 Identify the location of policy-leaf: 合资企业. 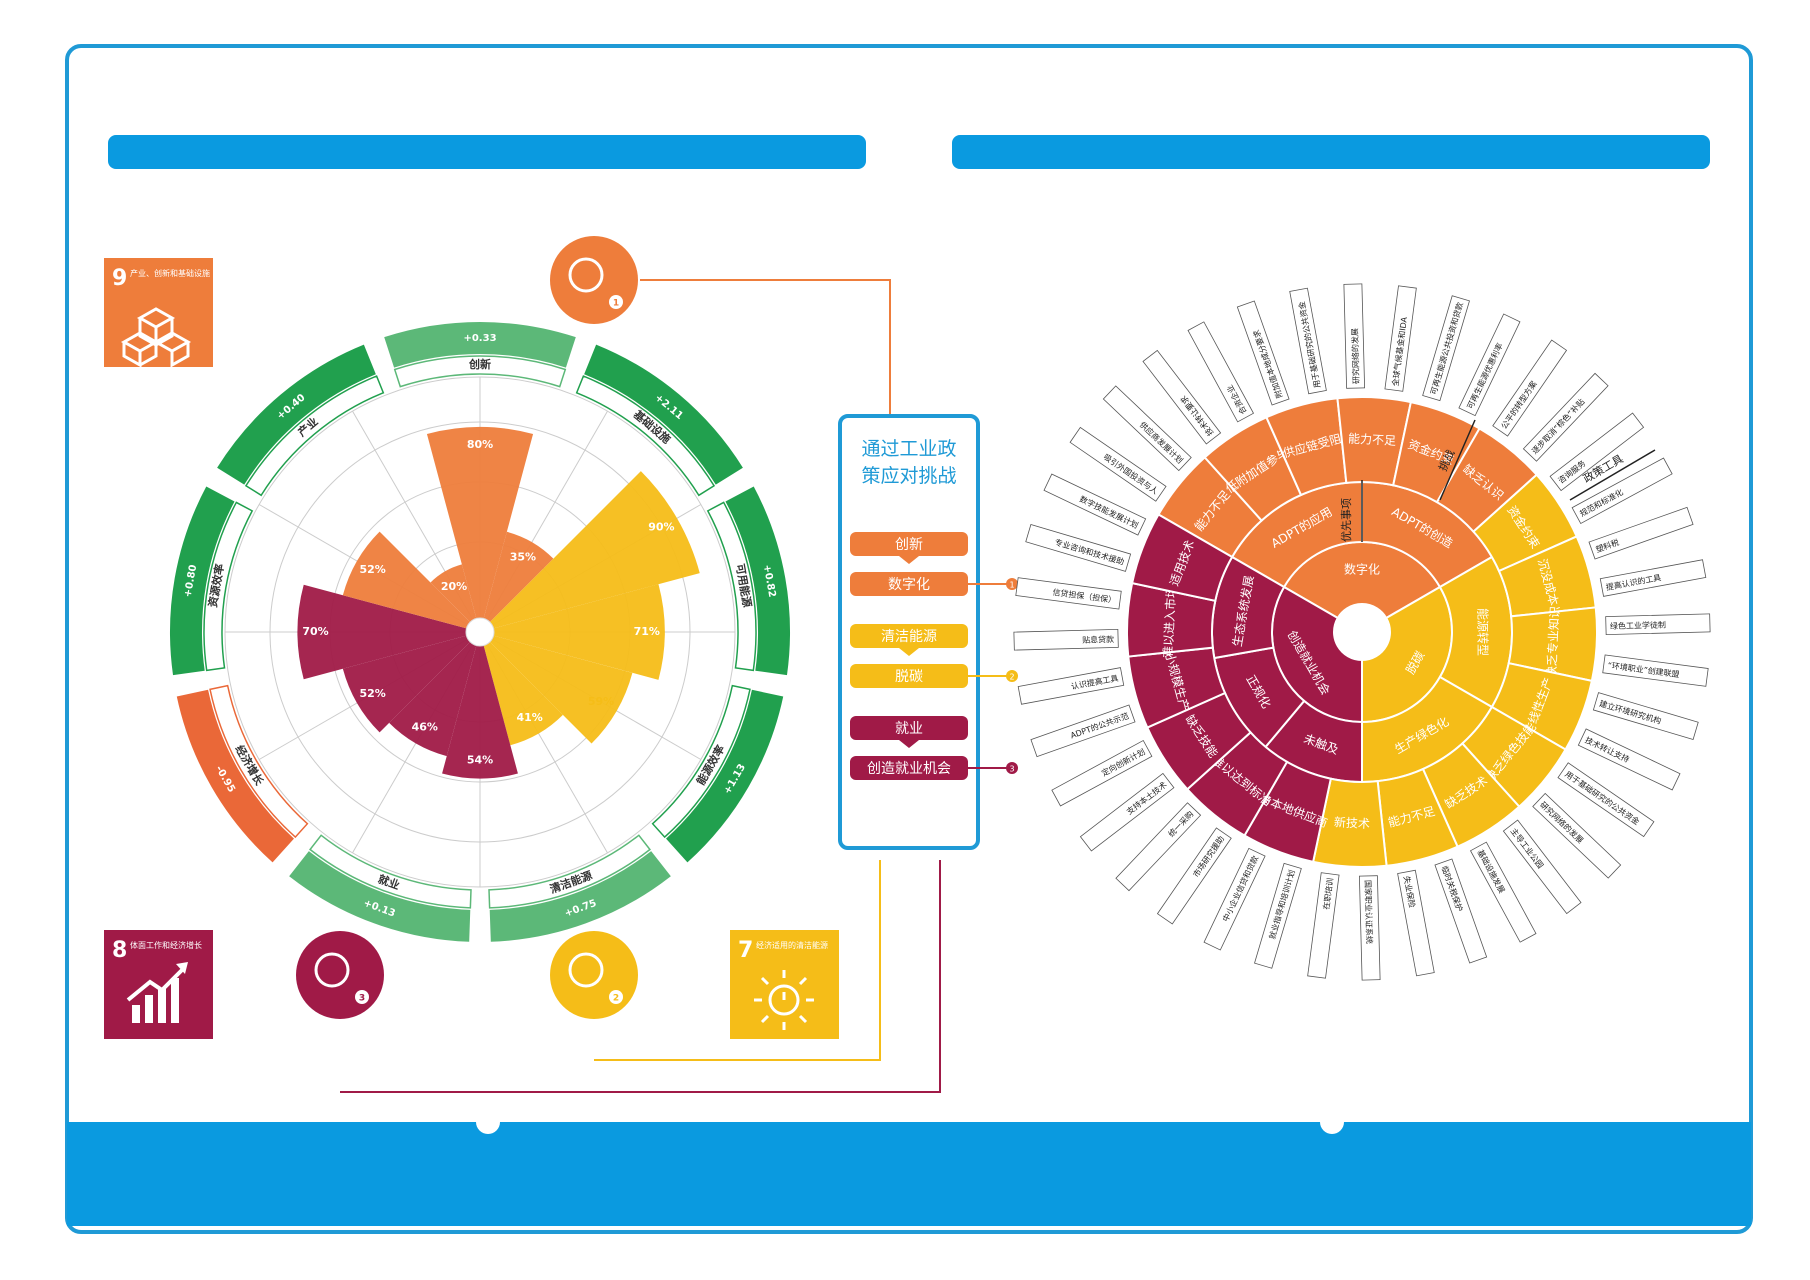
(1221, 372).